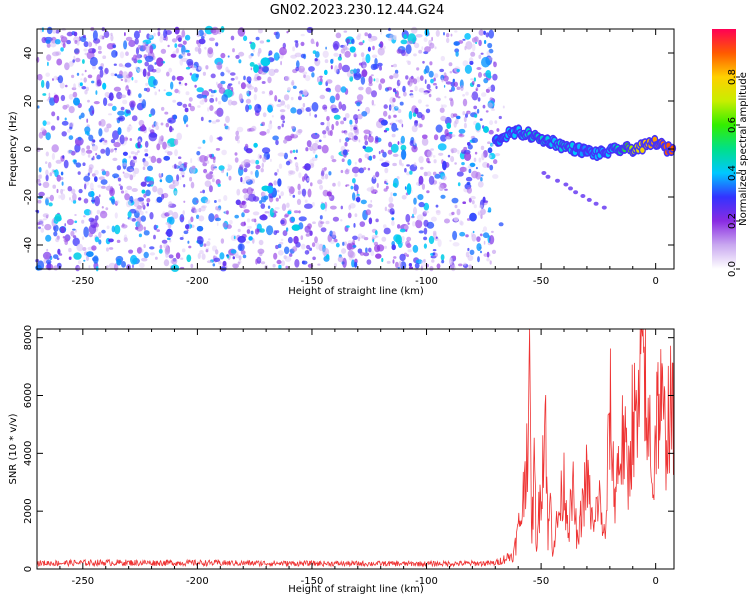  What do you see at coordinates (596, 203) in the screenshot?
I see `signal-tail-blob` at bounding box center [596, 203].